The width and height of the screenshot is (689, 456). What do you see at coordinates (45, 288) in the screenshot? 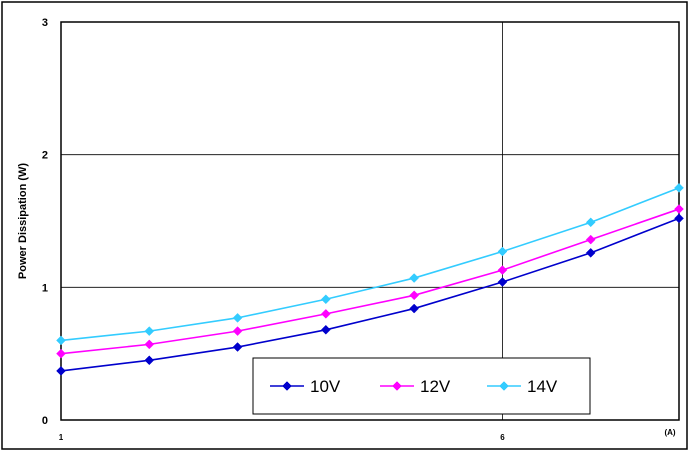
I see `y-tick-label: 1` at bounding box center [45, 288].